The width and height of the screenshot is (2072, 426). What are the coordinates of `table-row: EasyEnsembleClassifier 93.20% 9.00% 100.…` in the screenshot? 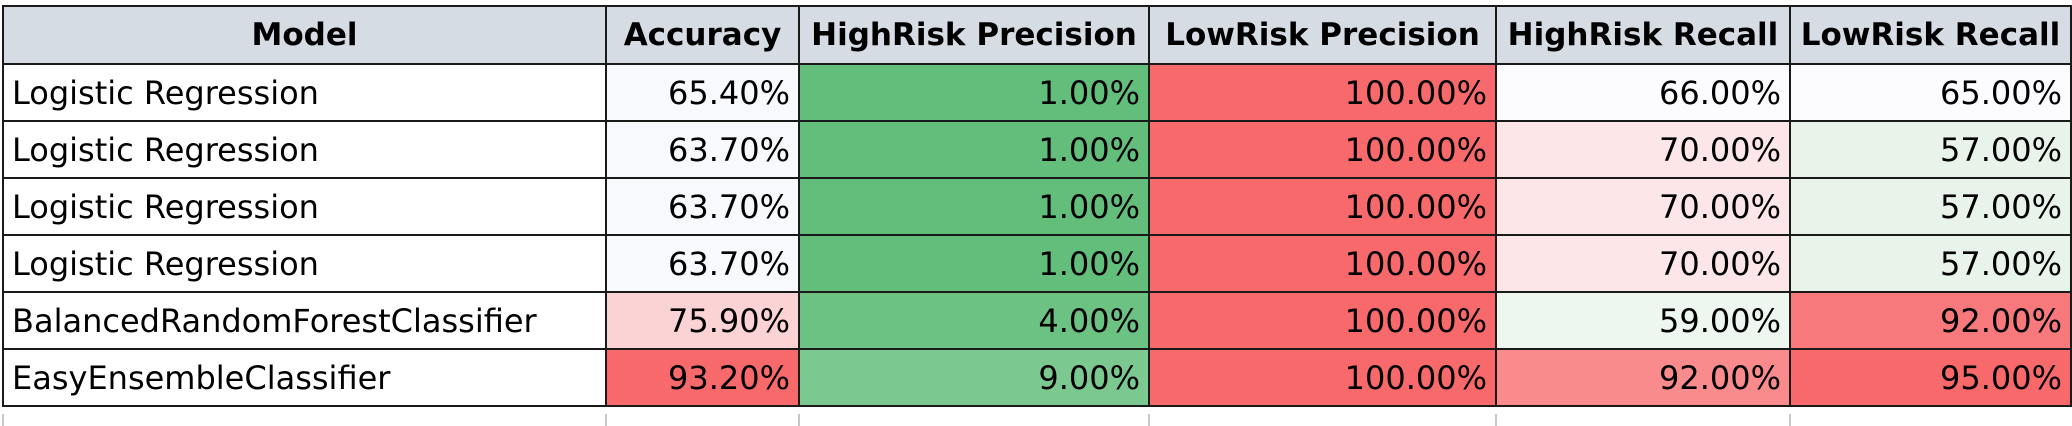 It's located at (1037, 377).